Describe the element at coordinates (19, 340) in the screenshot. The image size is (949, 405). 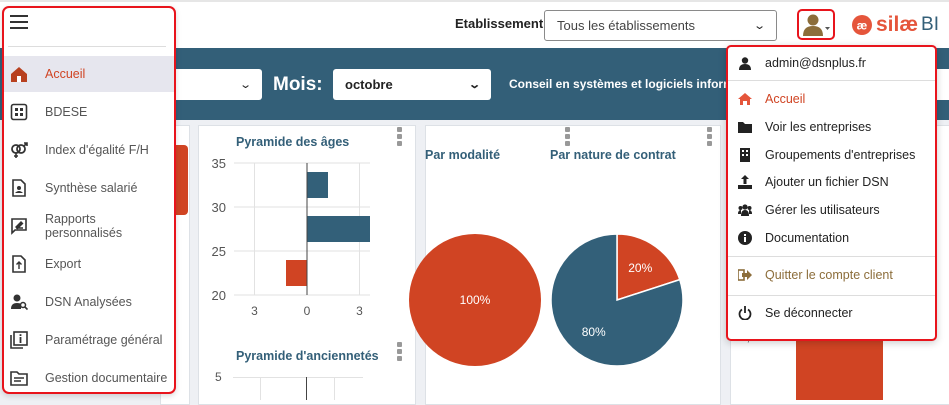
I see `info-settings-icon` at that location.